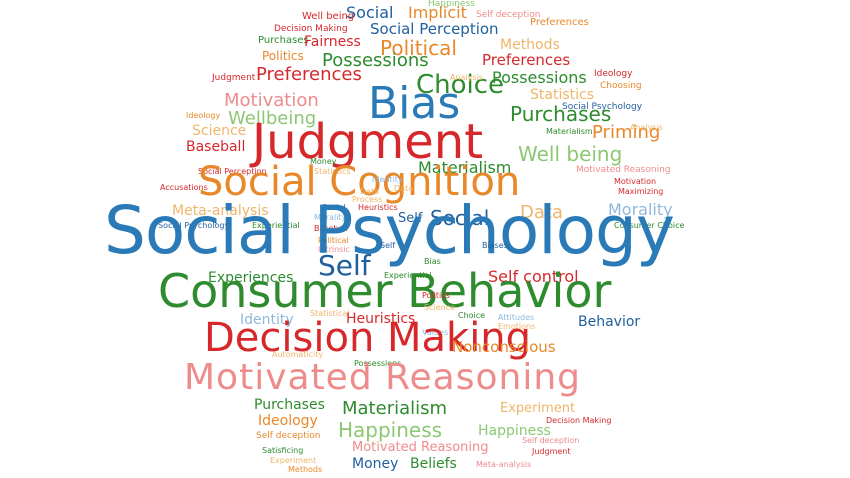 This screenshot has width=850, height=478. What do you see at coordinates (432, 261) in the screenshot?
I see `word-bias-small: Bias` at bounding box center [432, 261].